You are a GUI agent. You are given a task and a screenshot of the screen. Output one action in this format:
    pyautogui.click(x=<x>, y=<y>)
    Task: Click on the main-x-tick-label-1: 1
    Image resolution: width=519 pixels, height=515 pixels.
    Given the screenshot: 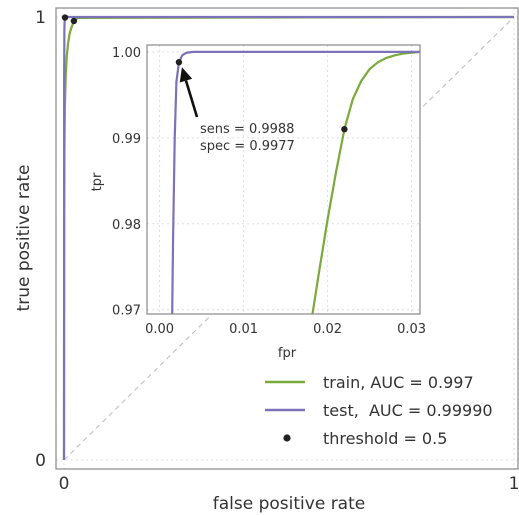 What is the action you would take?
    pyautogui.click(x=514, y=484)
    